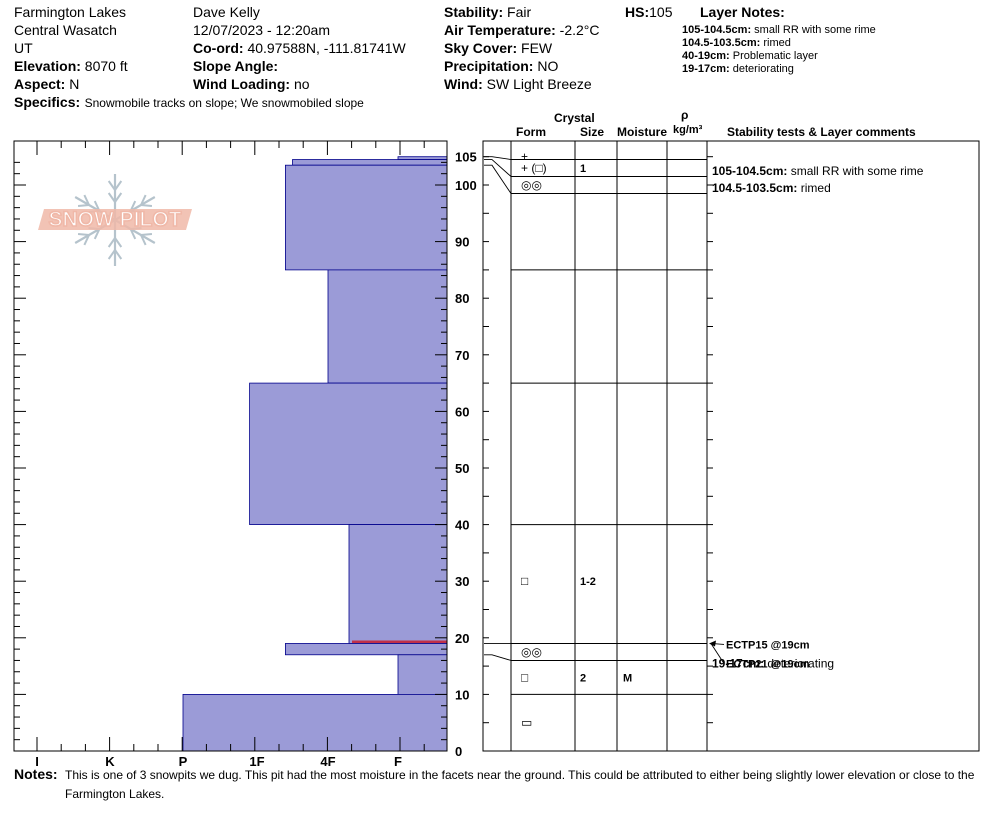  I want to click on air-temperature-value: -2.2°C, so click(579, 30).